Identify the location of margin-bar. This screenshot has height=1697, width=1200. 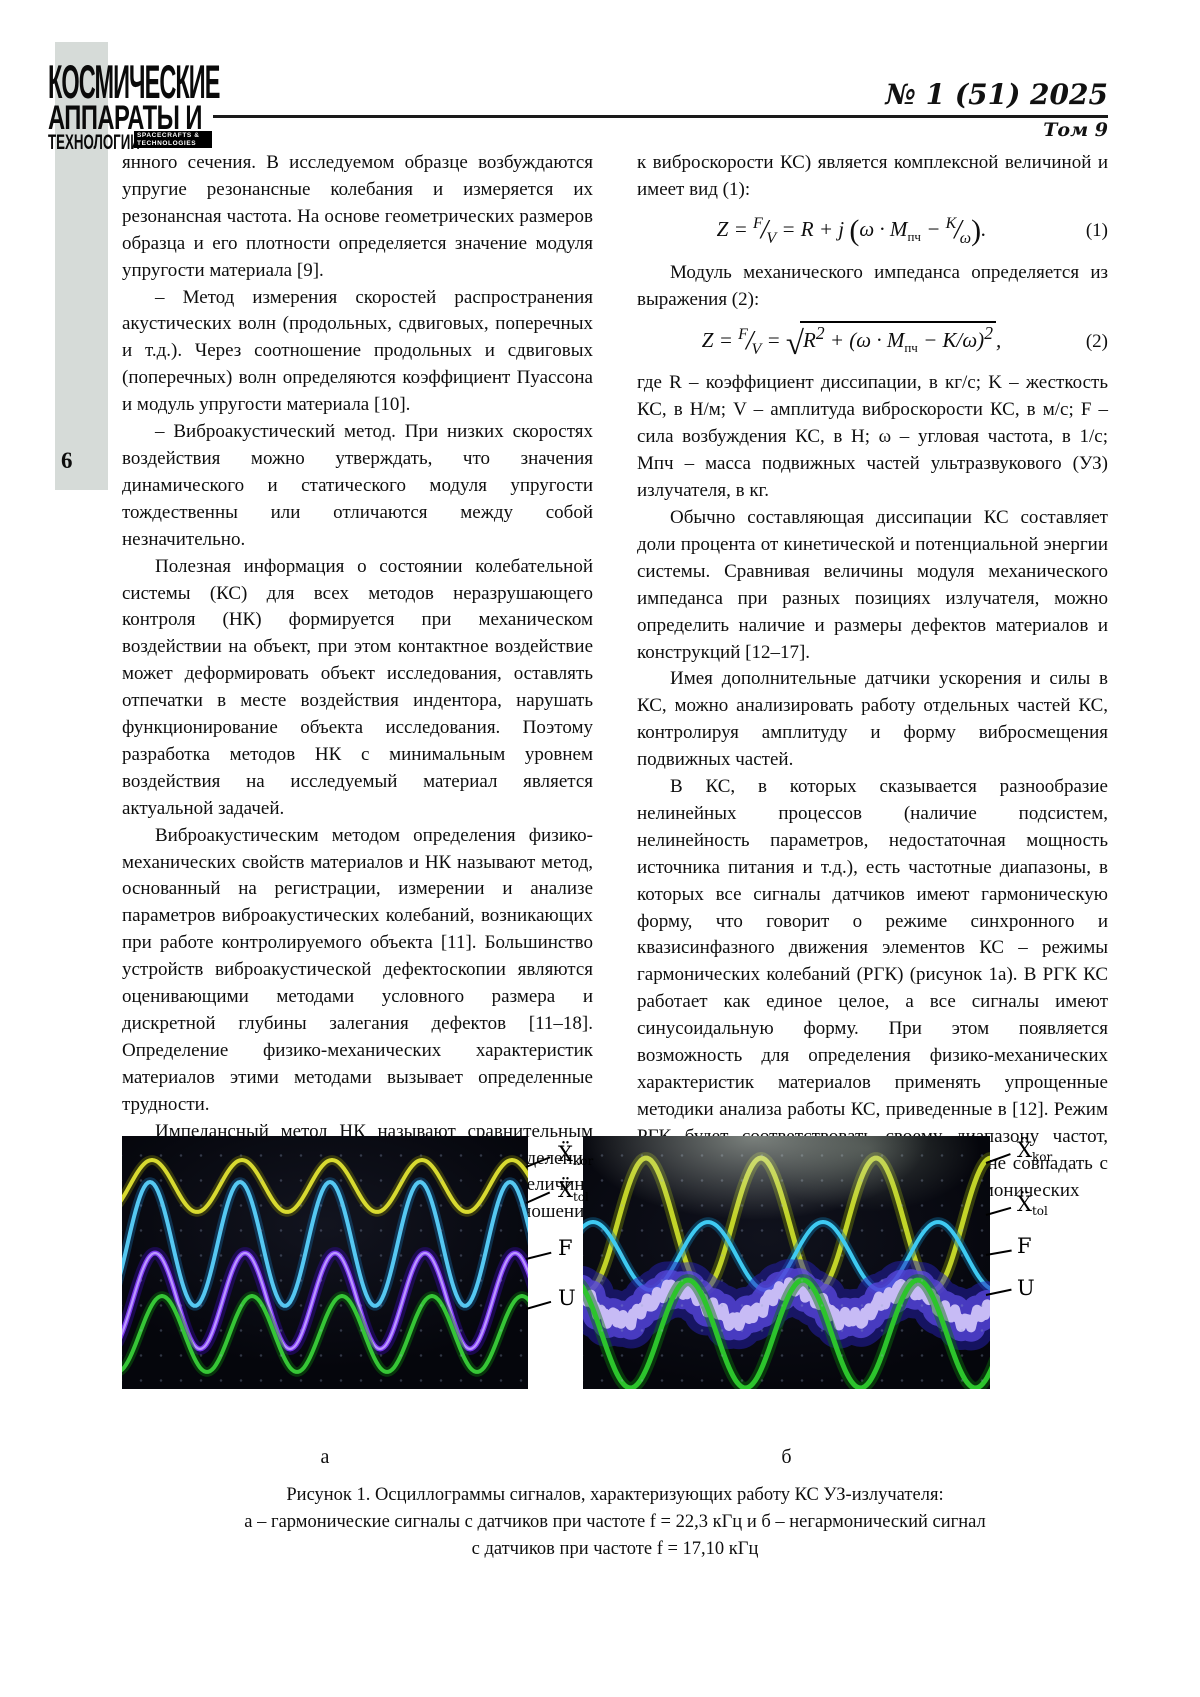
(81, 266).